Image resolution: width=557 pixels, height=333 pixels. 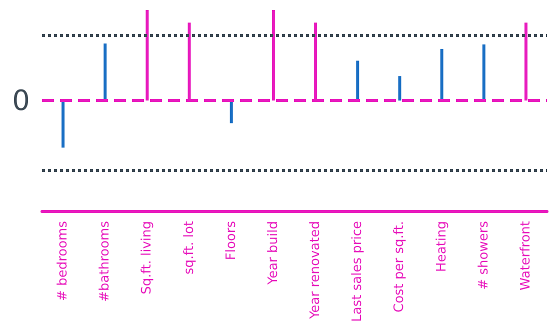 I want to click on x-tick-label: sq.ft. lot, so click(x=189, y=248).